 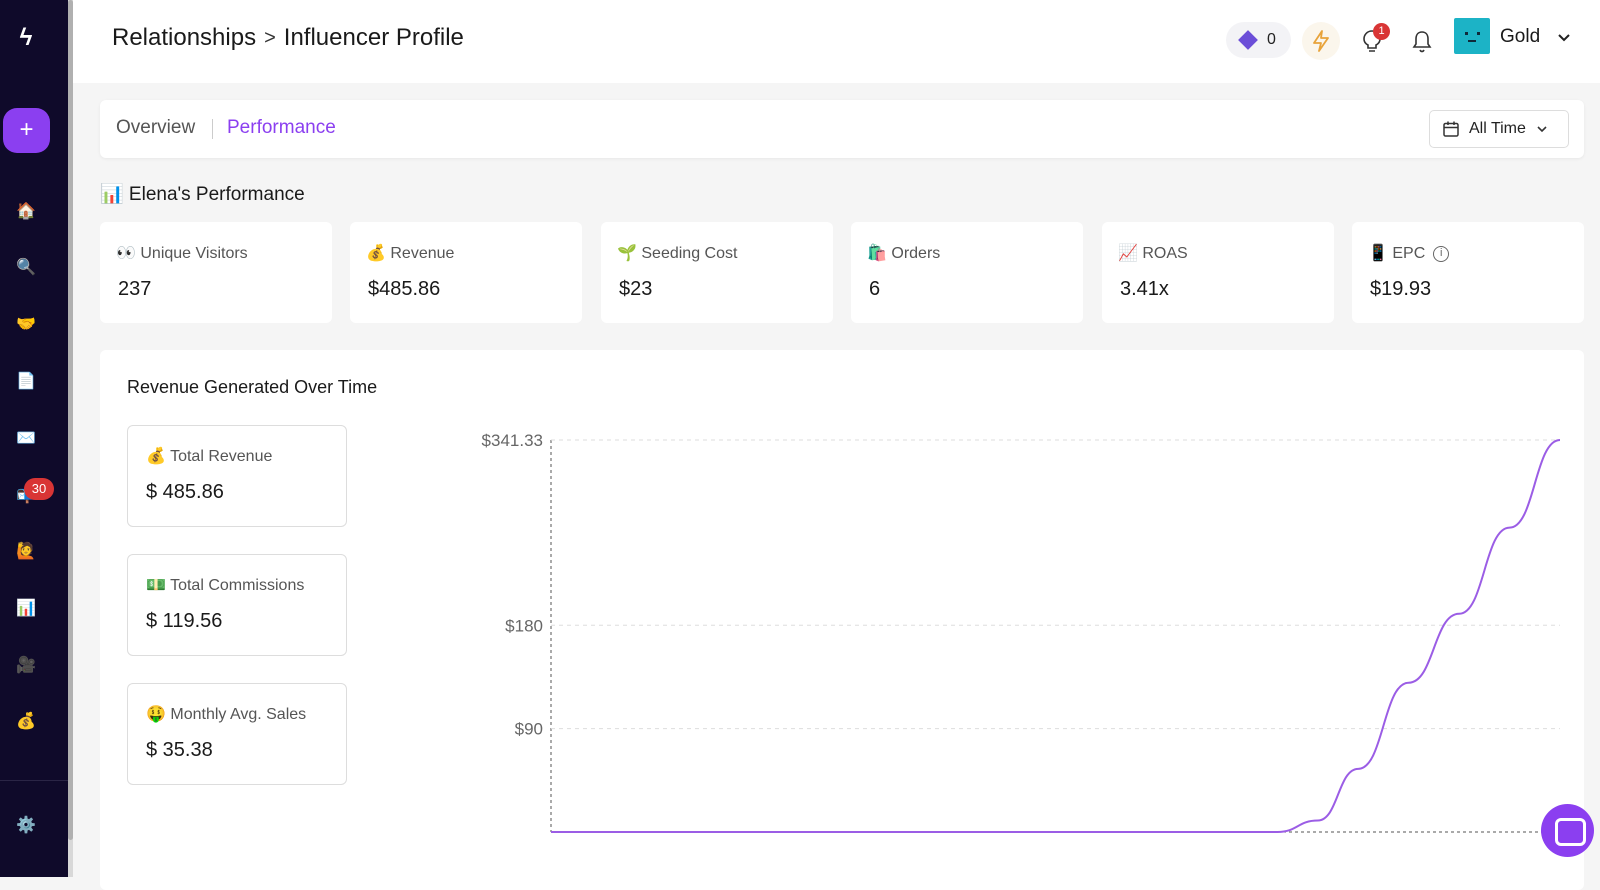 What do you see at coordinates (26, 381) in the screenshot?
I see `document-icon: 📄` at bounding box center [26, 381].